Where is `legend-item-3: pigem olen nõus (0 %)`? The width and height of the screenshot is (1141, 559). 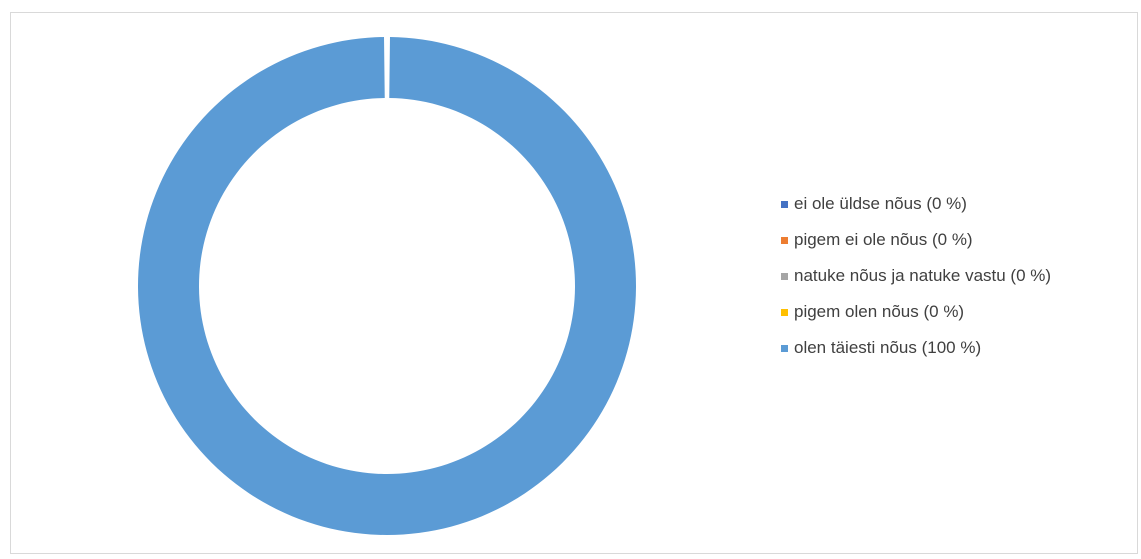 legend-item-3: pigem olen nõus (0 %) is located at coordinates (916, 312).